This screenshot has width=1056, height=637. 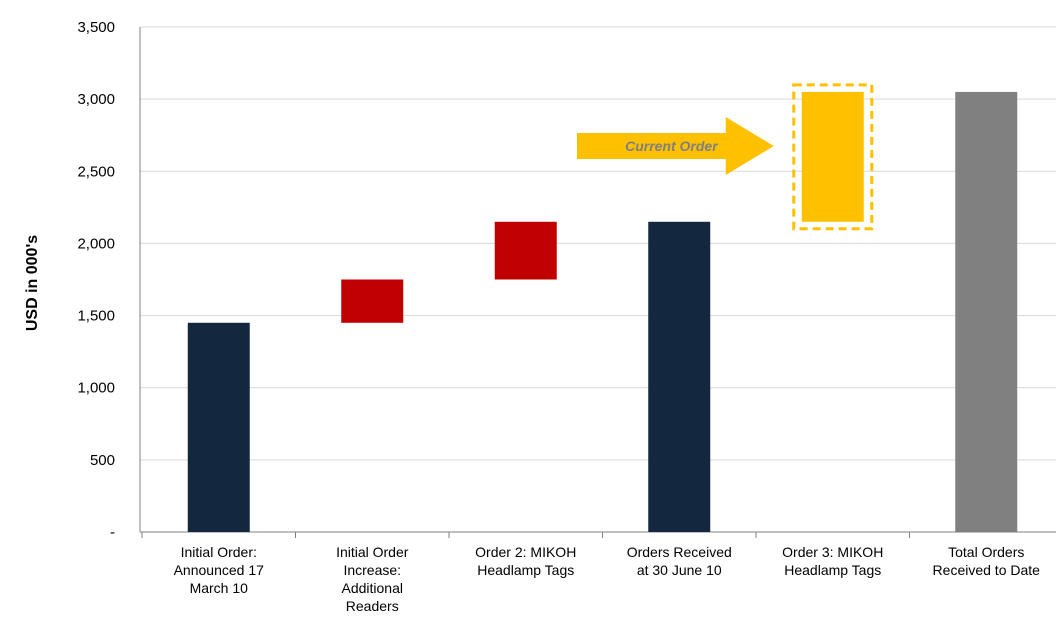 What do you see at coordinates (112, 532) in the screenshot?
I see `y-tick-label: -` at bounding box center [112, 532].